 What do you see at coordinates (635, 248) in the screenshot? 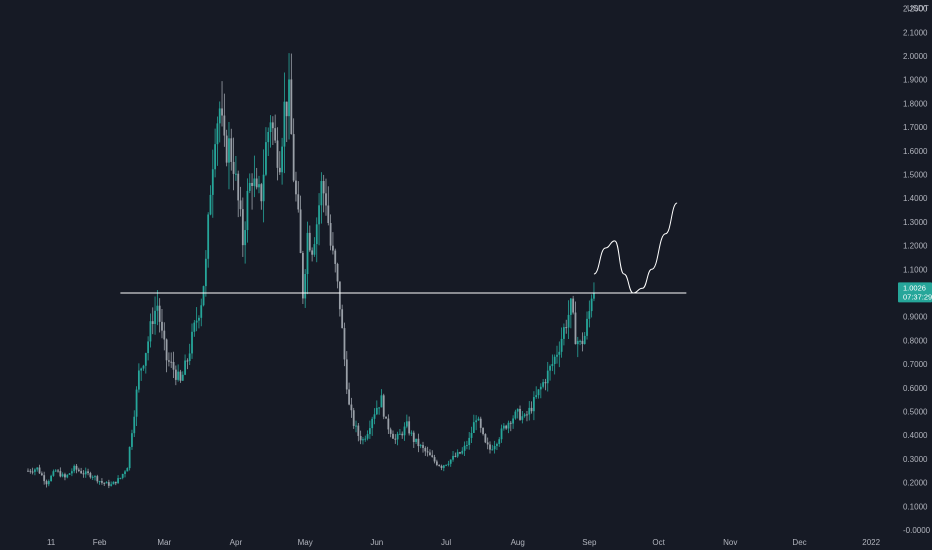
I see `projection-curve` at bounding box center [635, 248].